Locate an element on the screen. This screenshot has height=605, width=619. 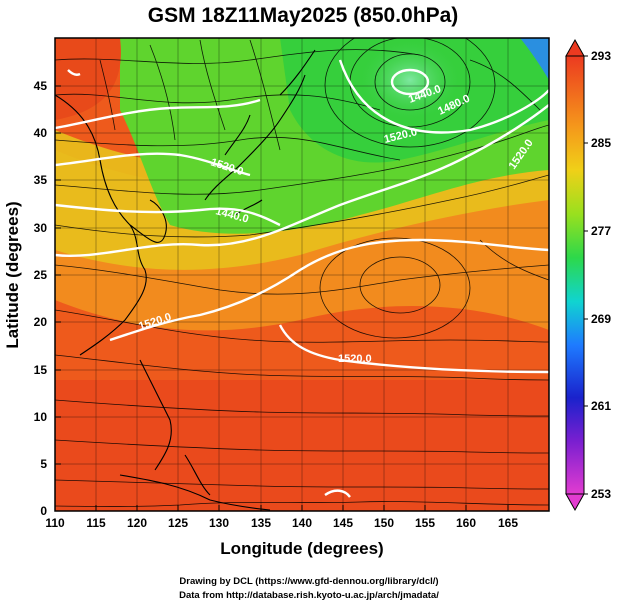
x-tick-label: 125 is located at coordinates (178, 523).